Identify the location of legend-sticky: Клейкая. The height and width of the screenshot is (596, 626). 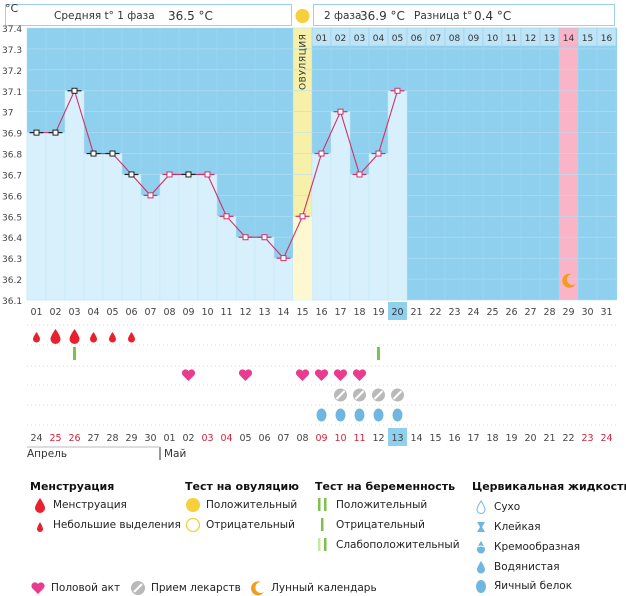
(517, 527).